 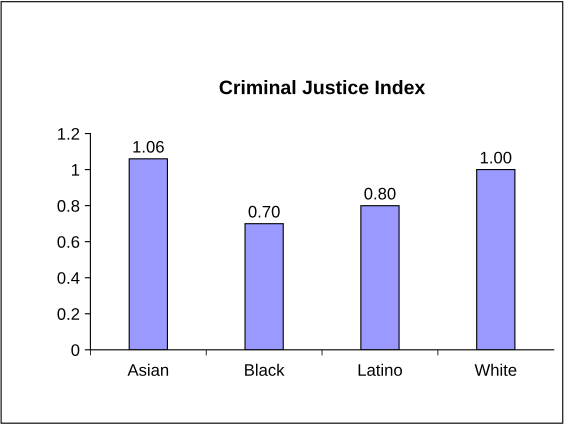 What do you see at coordinates (265, 370) in the screenshot?
I see `x-tick-label: Black` at bounding box center [265, 370].